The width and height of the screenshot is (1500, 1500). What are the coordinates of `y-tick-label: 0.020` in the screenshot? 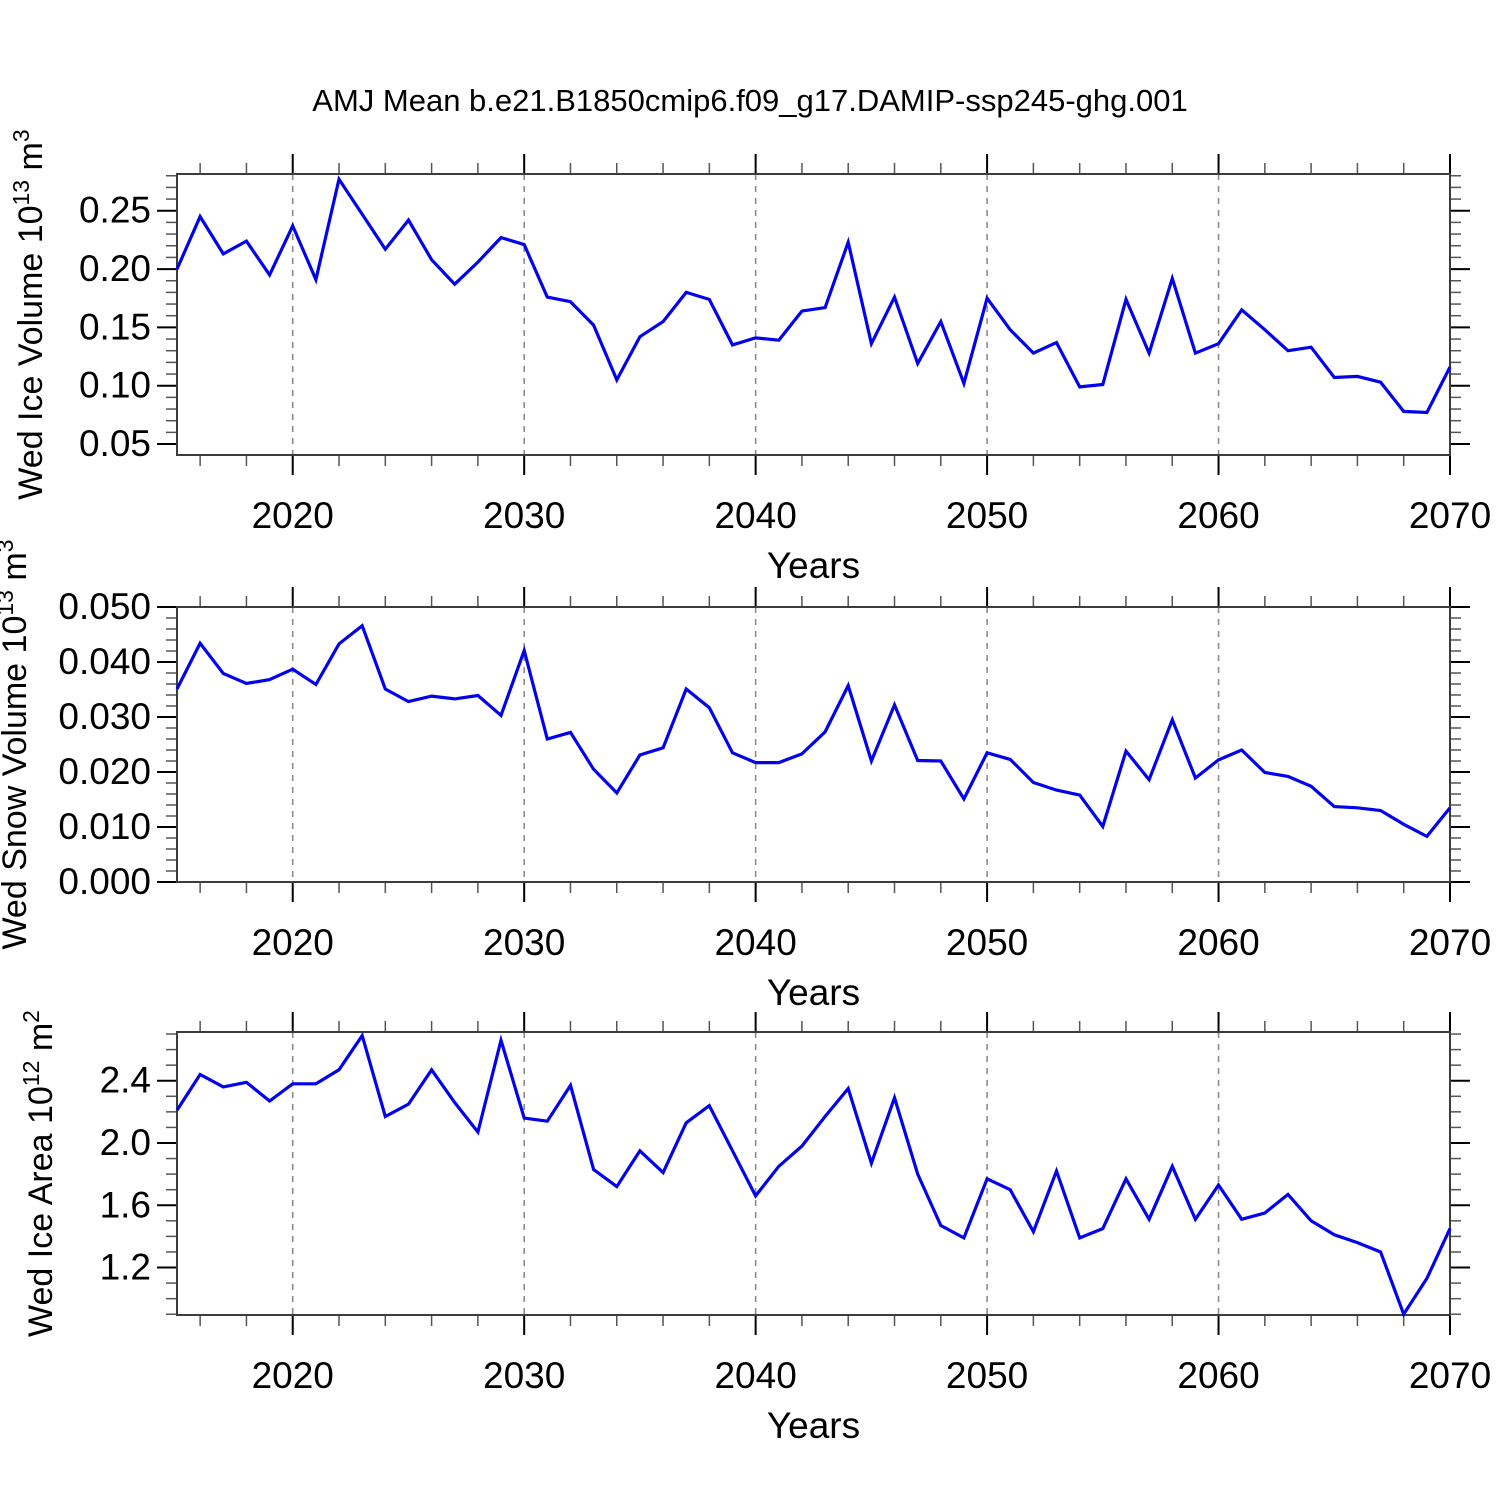 It's located at (104, 771).